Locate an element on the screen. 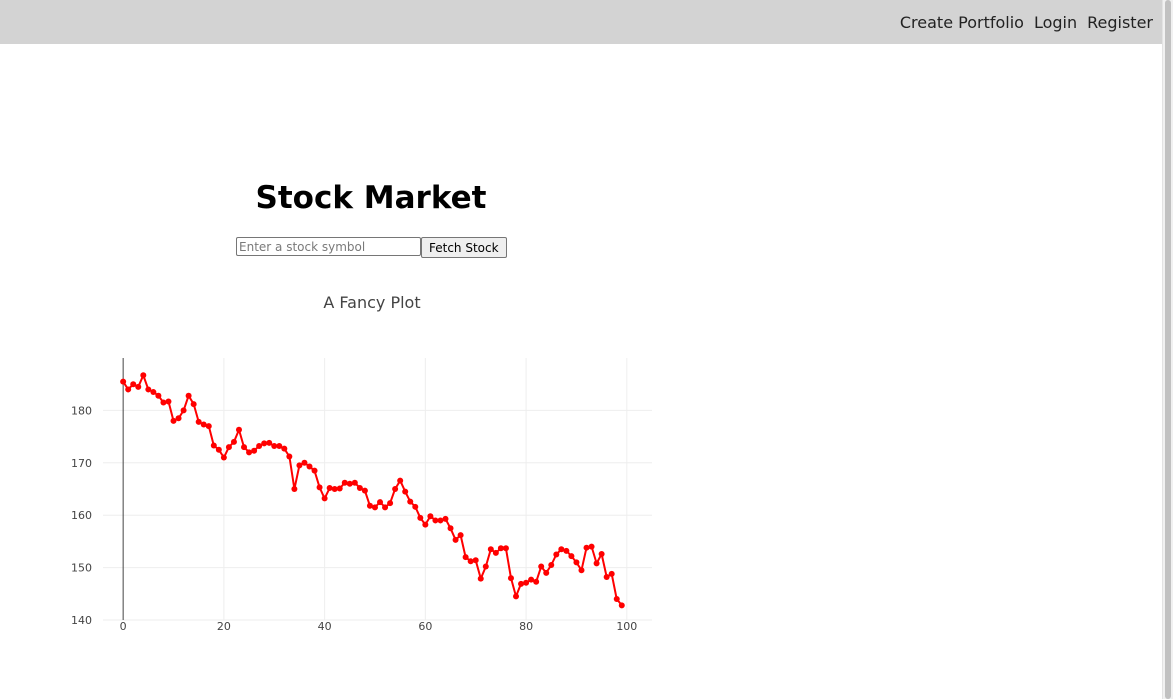 This screenshot has width=1173, height=699. nav-links: Create Portfolio Login Register is located at coordinates (1026, 22).